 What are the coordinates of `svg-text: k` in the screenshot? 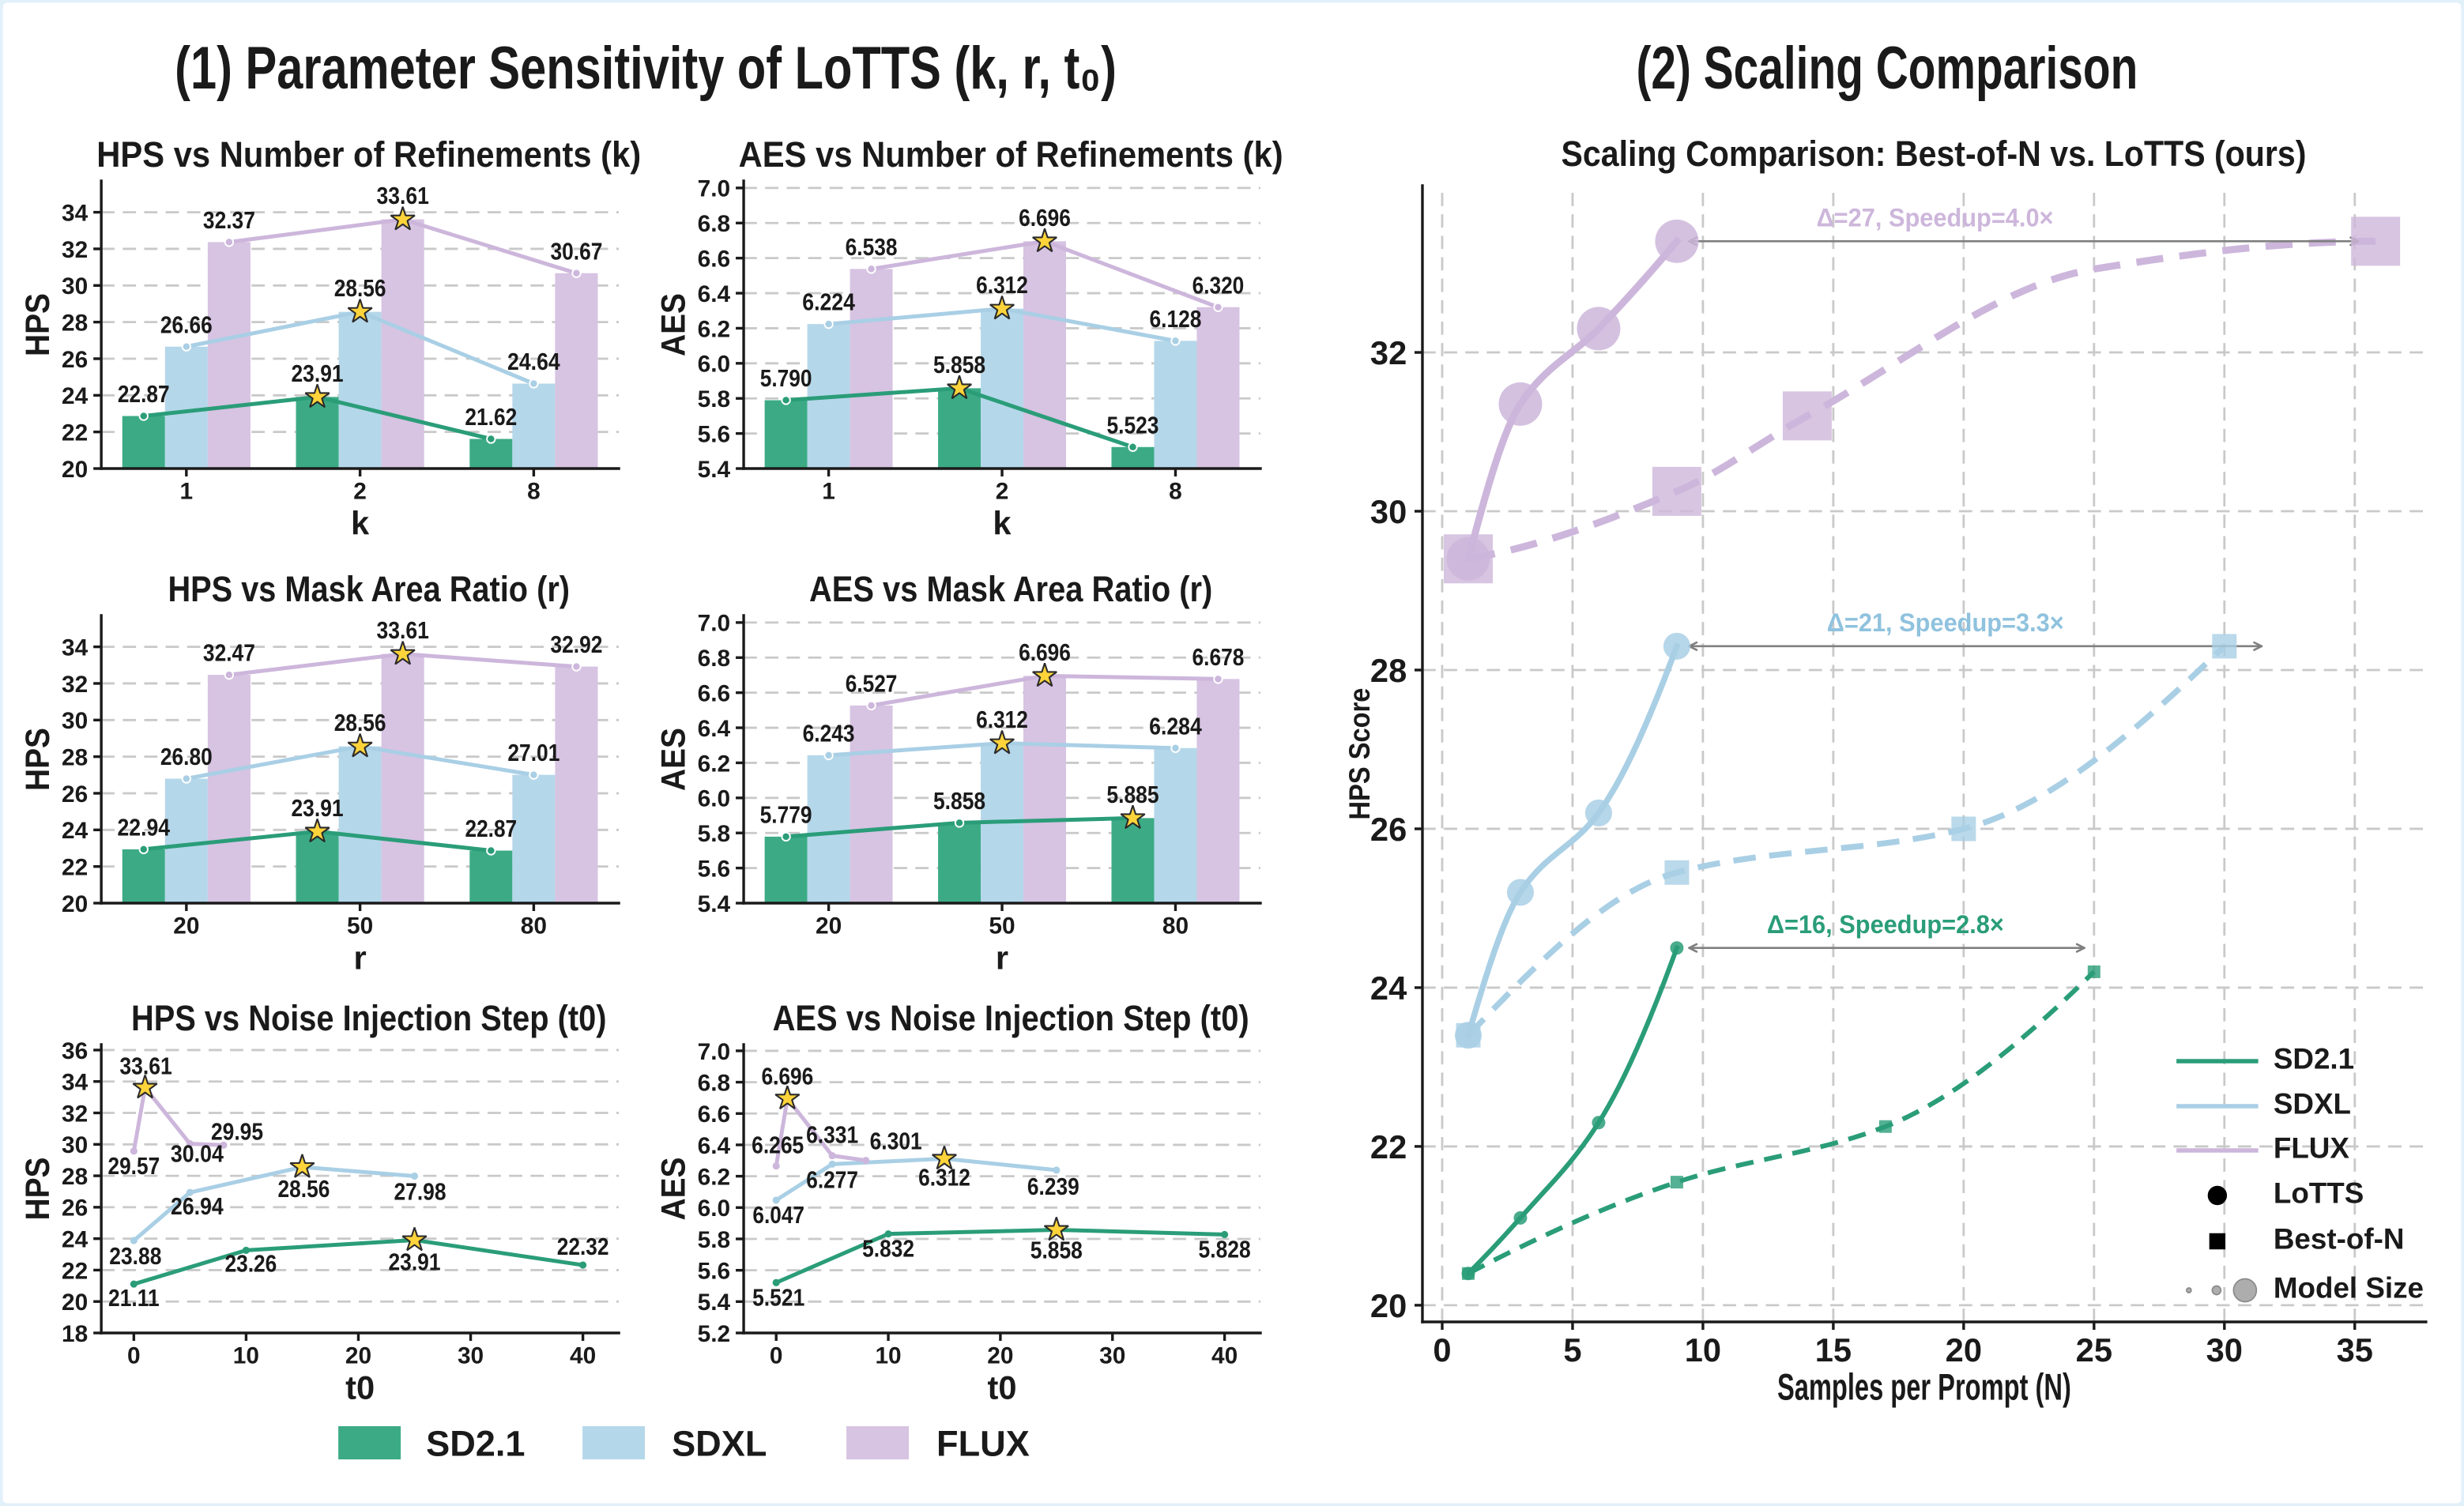 It's located at (1002, 522).